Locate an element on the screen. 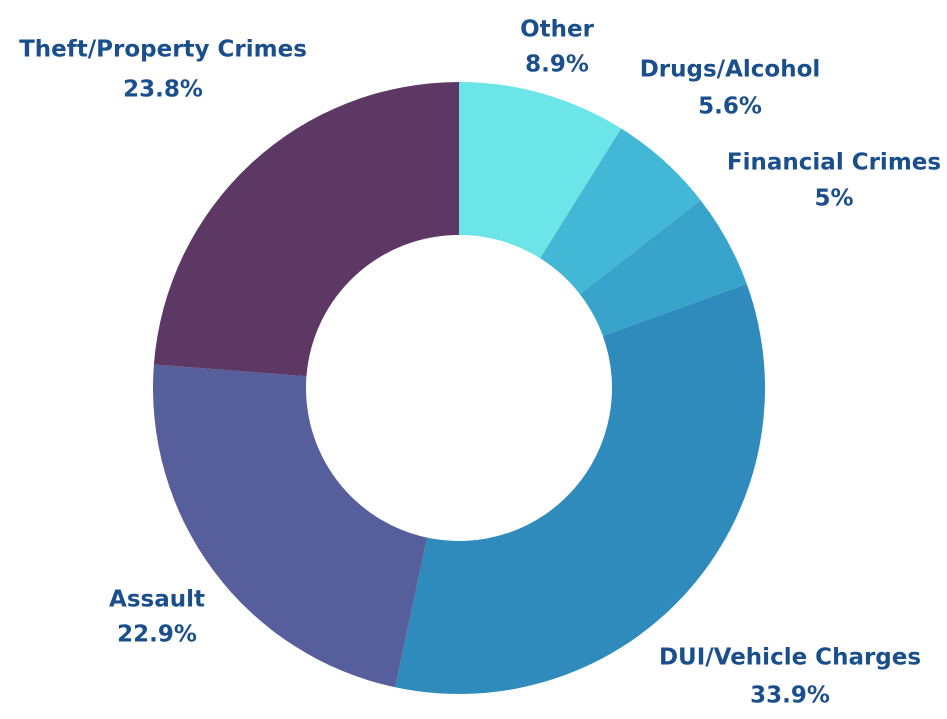  slice-value: 5% is located at coordinates (833, 199).